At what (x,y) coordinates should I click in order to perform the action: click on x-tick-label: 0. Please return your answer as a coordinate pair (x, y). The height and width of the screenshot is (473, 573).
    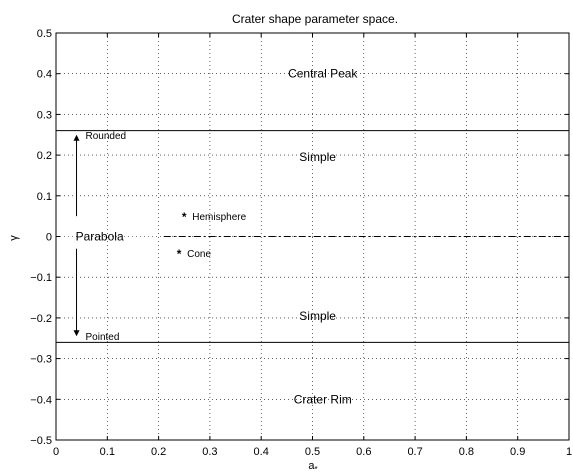
    Looking at the image, I should click on (56, 452).